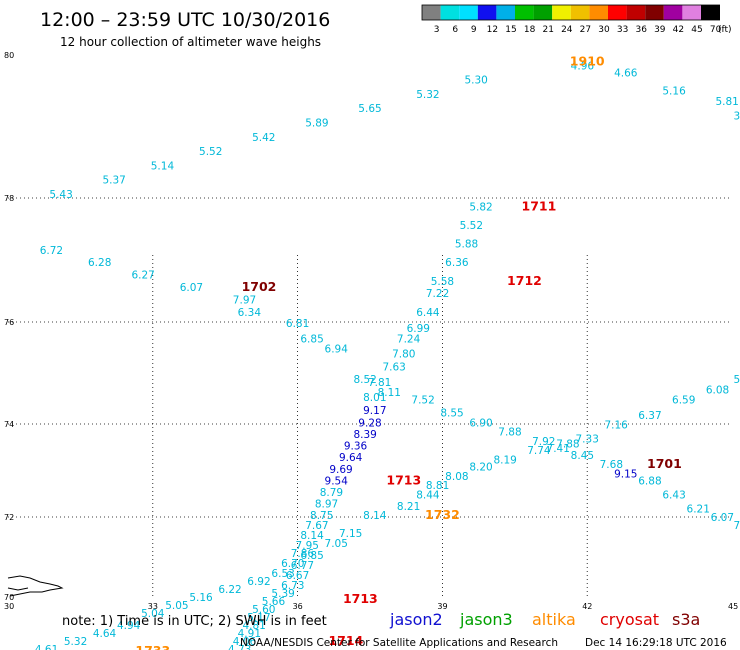 Image resolution: width=740 pixels, height=650 pixels. What do you see at coordinates (492, 30) in the screenshot?
I see `legend-label: 12` at bounding box center [492, 30].